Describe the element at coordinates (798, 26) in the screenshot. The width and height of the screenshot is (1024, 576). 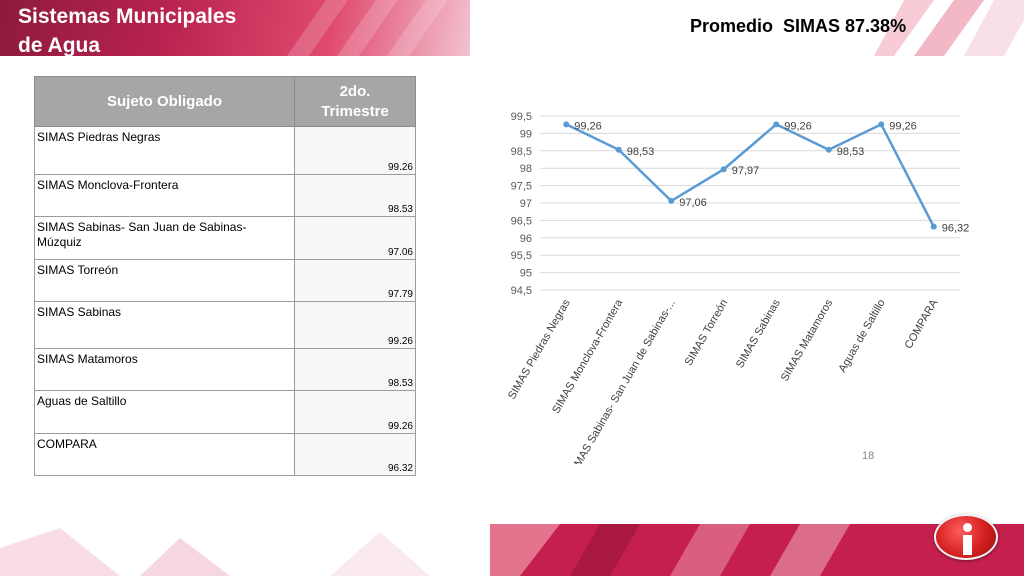
I see `average-headline: Promedio SIMAS 87.38%` at that location.